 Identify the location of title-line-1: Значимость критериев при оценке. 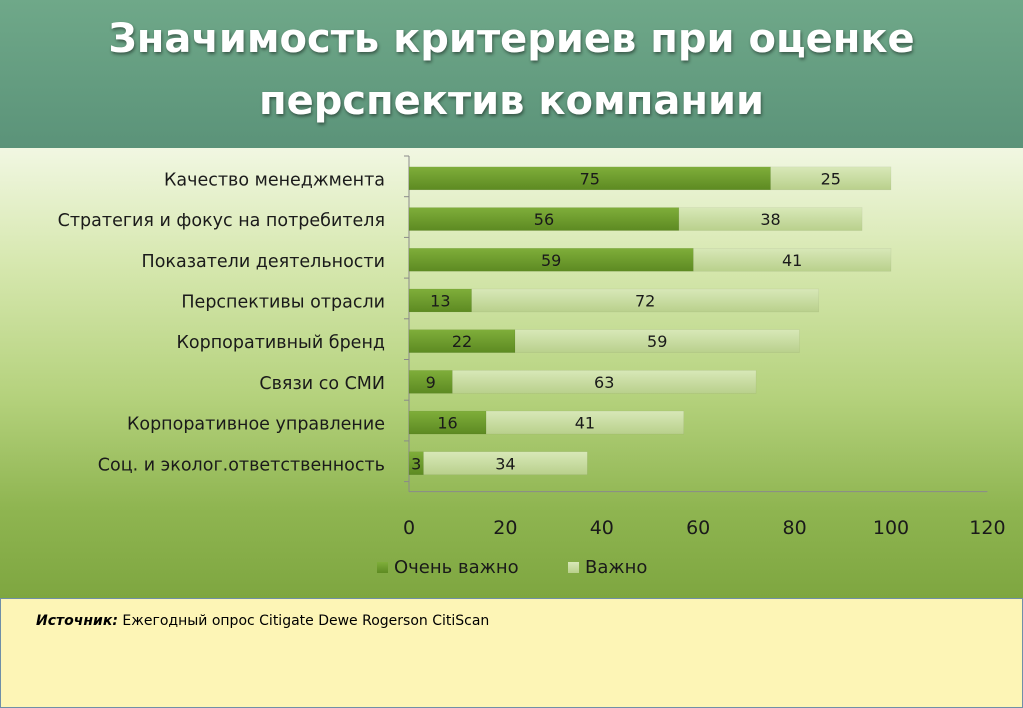
(511, 39).